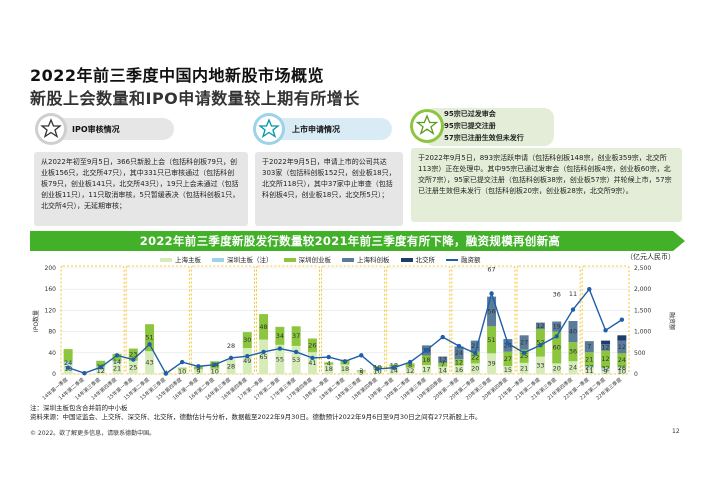 The height and width of the screenshot is (501, 710). I want to click on step-3: 57宗已注册生效但未发行, so click(484, 138).